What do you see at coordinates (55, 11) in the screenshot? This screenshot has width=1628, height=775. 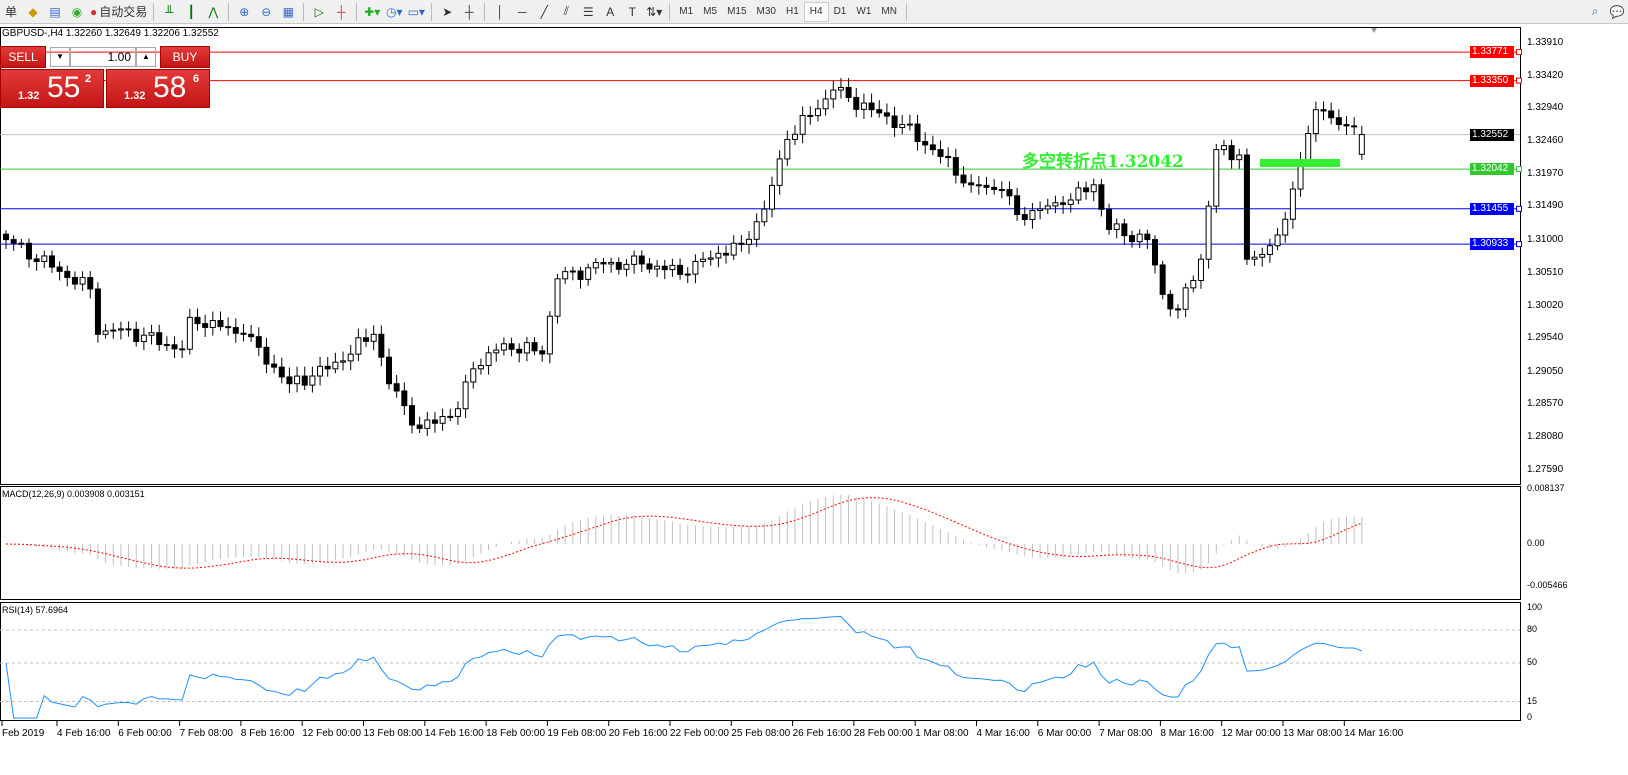 I see `data-window-icon: ▤` at bounding box center [55, 11].